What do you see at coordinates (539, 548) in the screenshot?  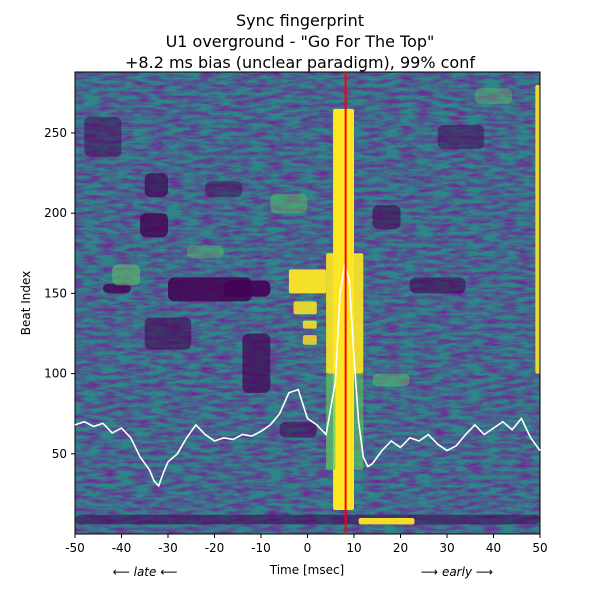 I see `x-tick-label: 50` at bounding box center [539, 548].